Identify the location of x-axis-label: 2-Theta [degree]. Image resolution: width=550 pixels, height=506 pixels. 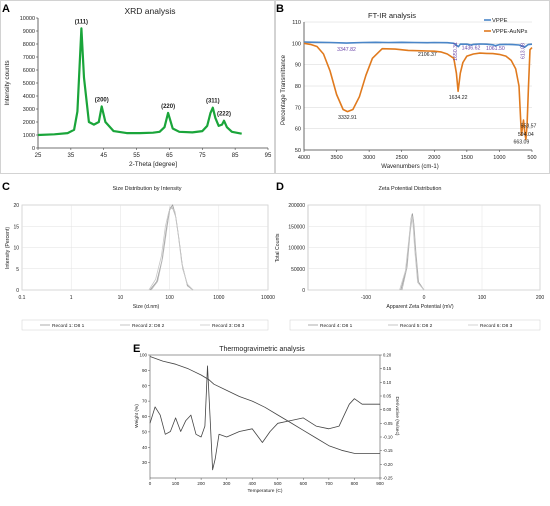
(153, 164).